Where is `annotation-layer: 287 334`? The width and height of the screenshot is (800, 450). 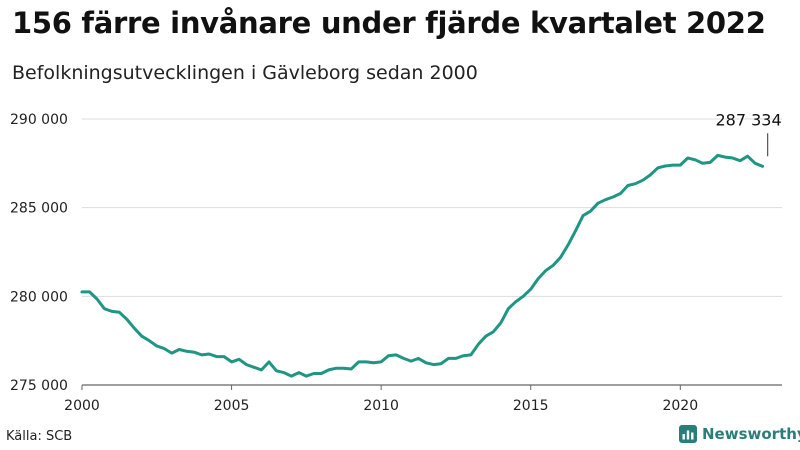 annotation-layer: 287 334 is located at coordinates (748, 133).